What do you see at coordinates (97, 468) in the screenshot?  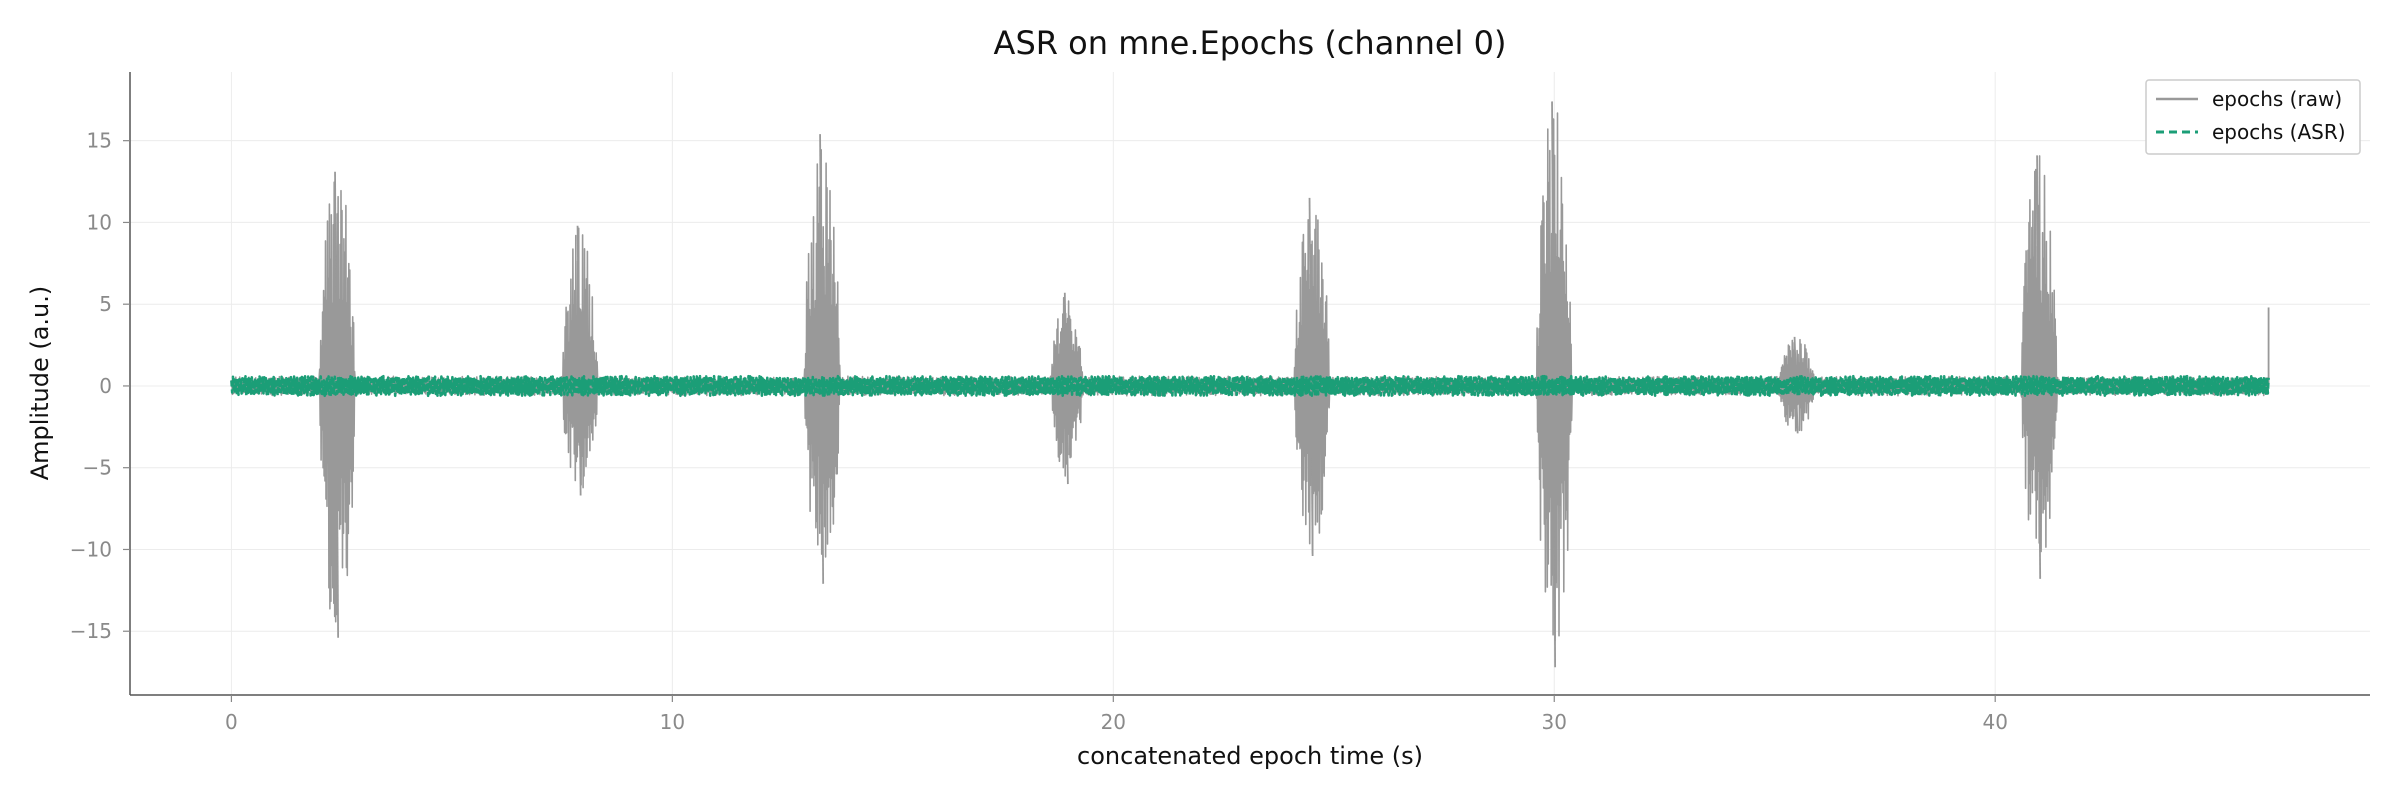 I see `y-tick-label: −5` at bounding box center [97, 468].